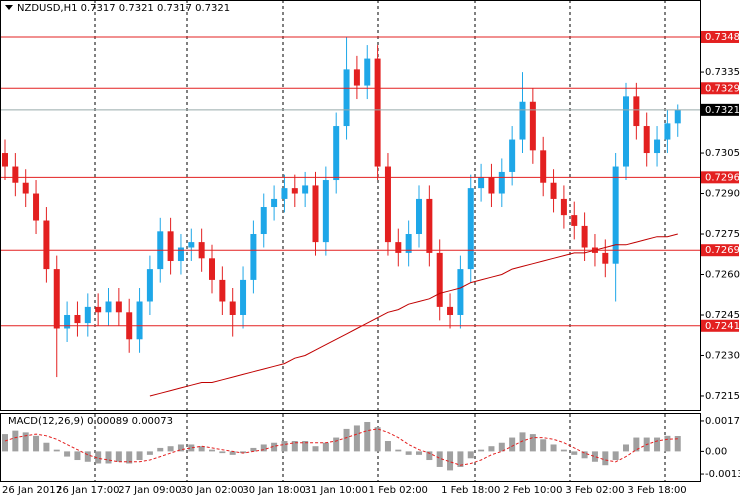 This screenshot has height=500, width=740. I want to click on y-tick-label: 0.00, so click(716, 451).